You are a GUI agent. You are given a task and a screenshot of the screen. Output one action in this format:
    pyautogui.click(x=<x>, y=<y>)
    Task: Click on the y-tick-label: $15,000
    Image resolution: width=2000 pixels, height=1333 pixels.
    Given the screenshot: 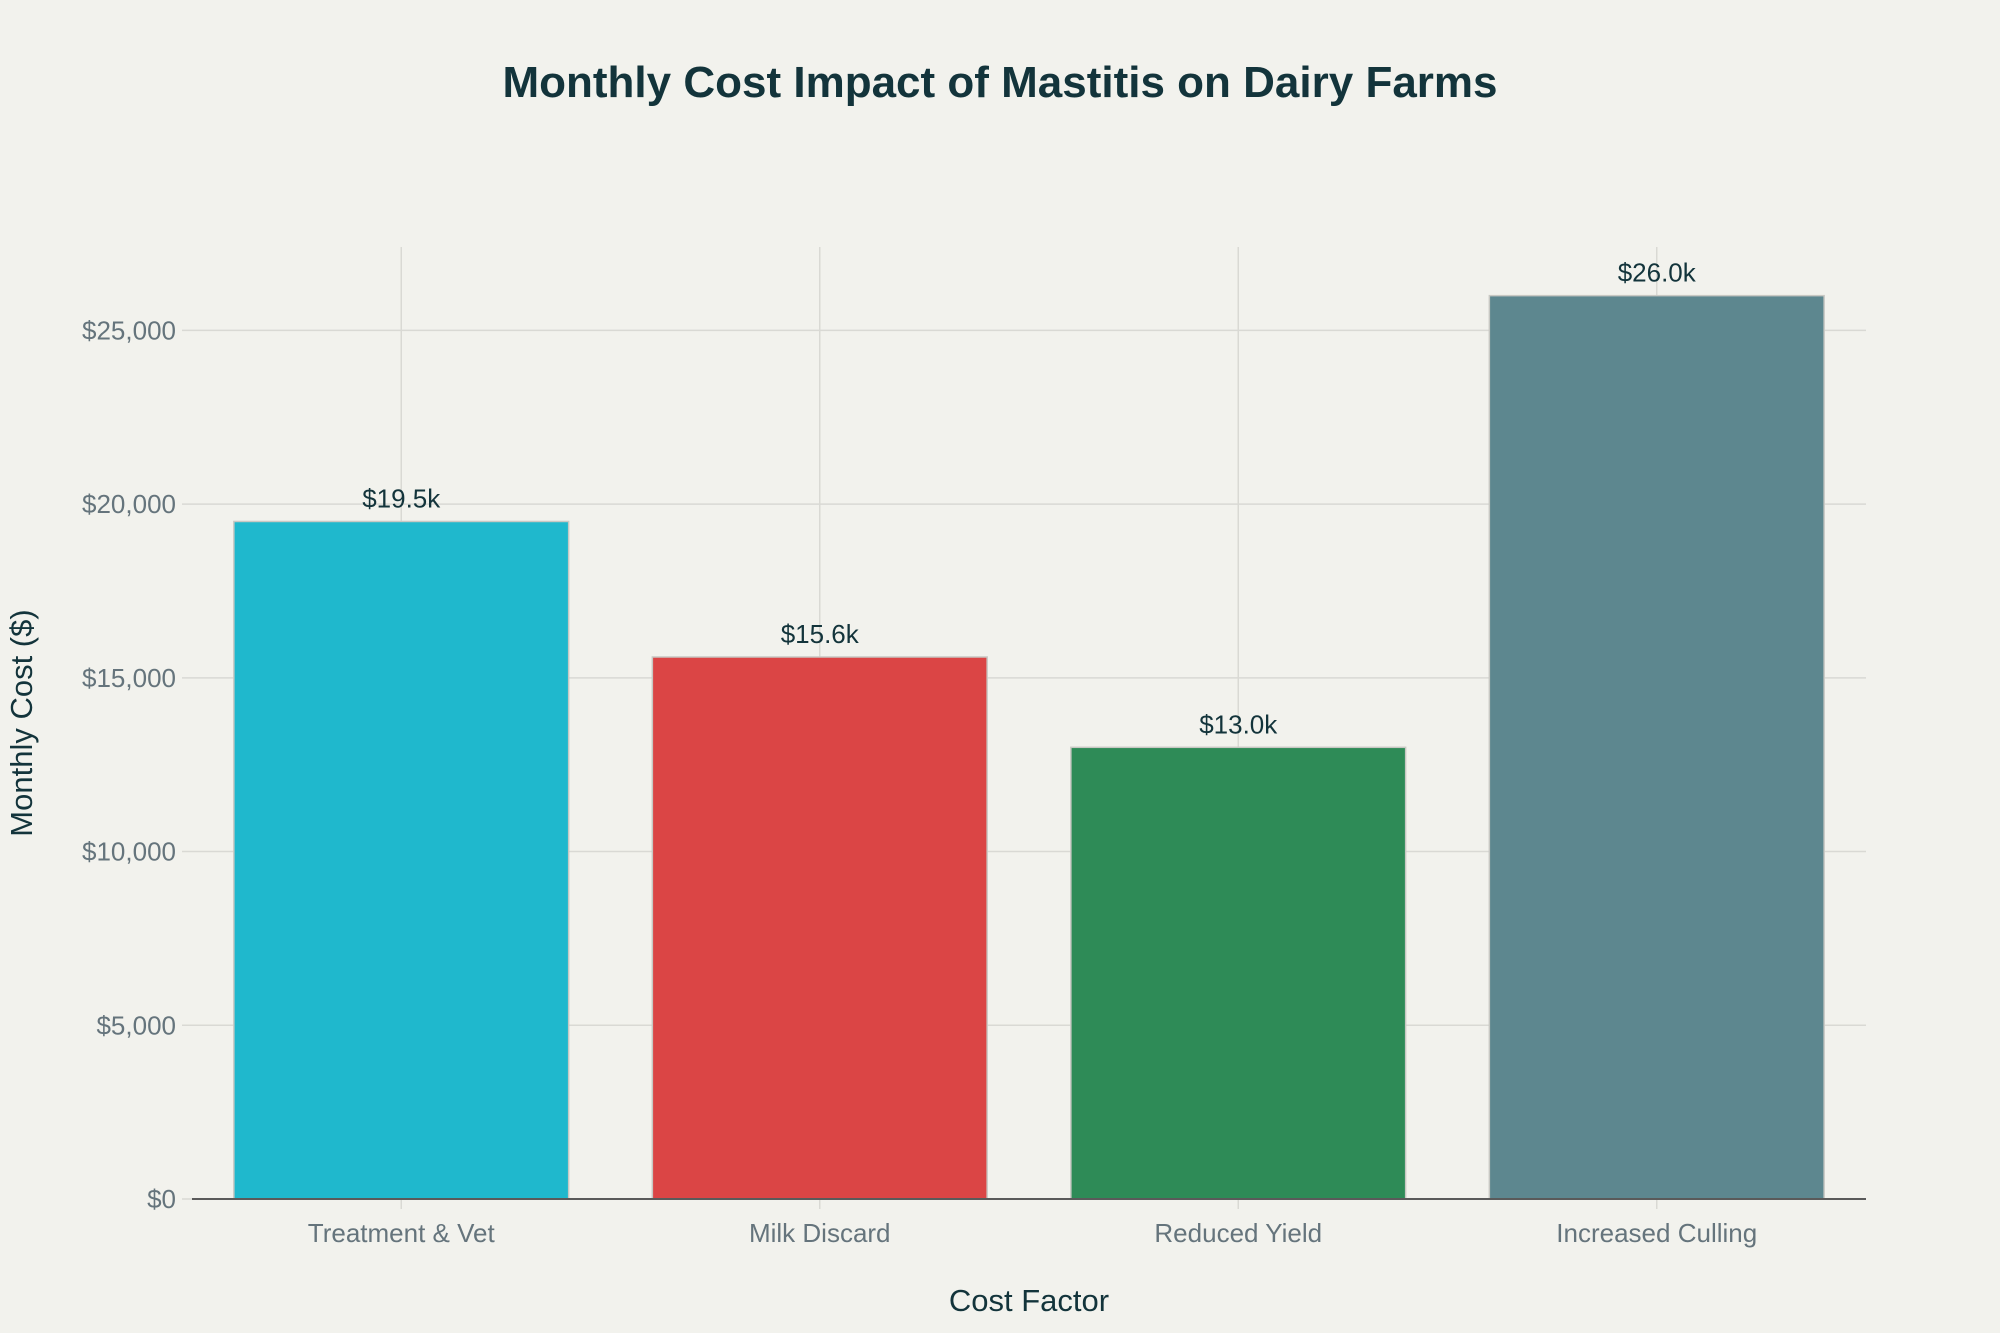 What is the action you would take?
    pyautogui.click(x=129, y=678)
    